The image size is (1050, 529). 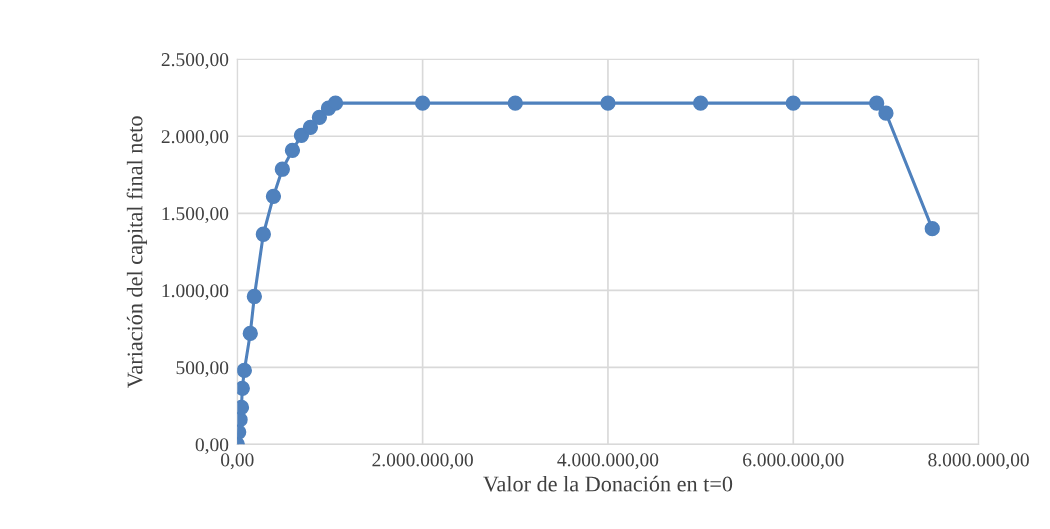 I want to click on y-tick-label: 2.500,00, so click(x=195, y=61).